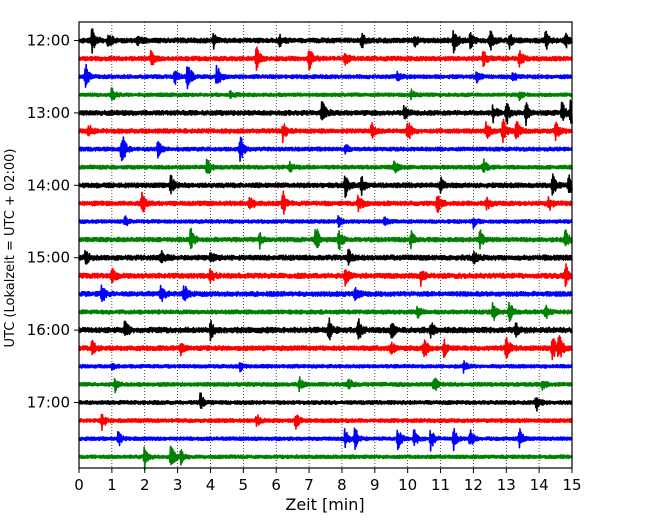  What do you see at coordinates (325, 439) in the screenshot?
I see `seismogram-trace-17:30` at bounding box center [325, 439].